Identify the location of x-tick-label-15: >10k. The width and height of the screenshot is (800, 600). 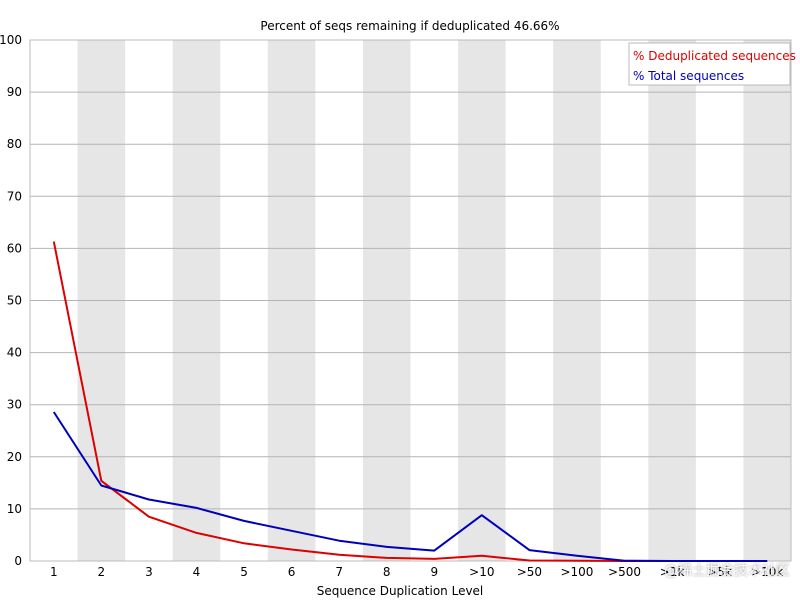
(767, 572).